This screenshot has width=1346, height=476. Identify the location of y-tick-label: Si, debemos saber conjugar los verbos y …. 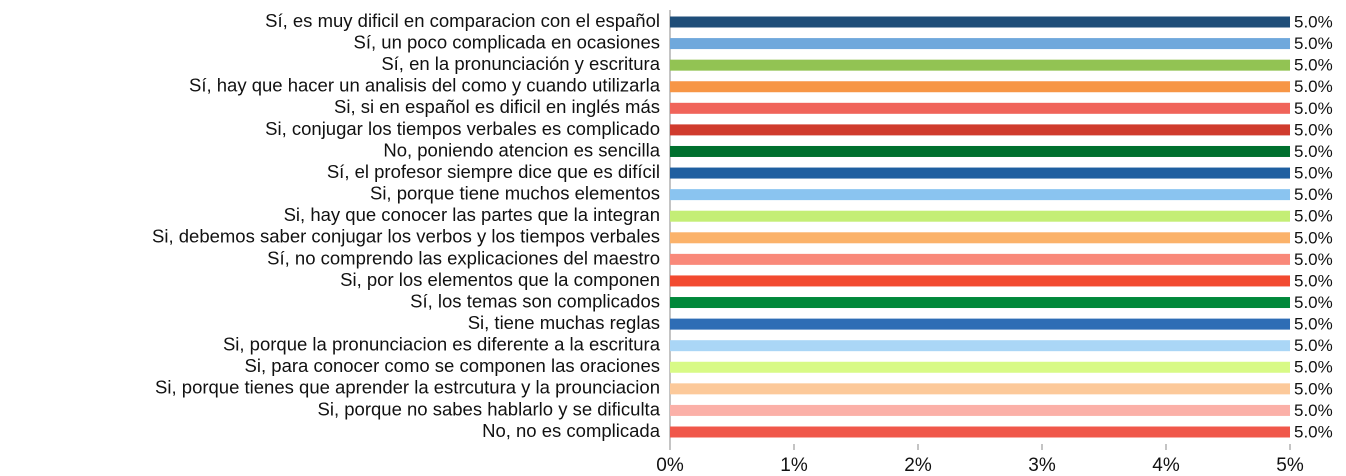
(406, 236).